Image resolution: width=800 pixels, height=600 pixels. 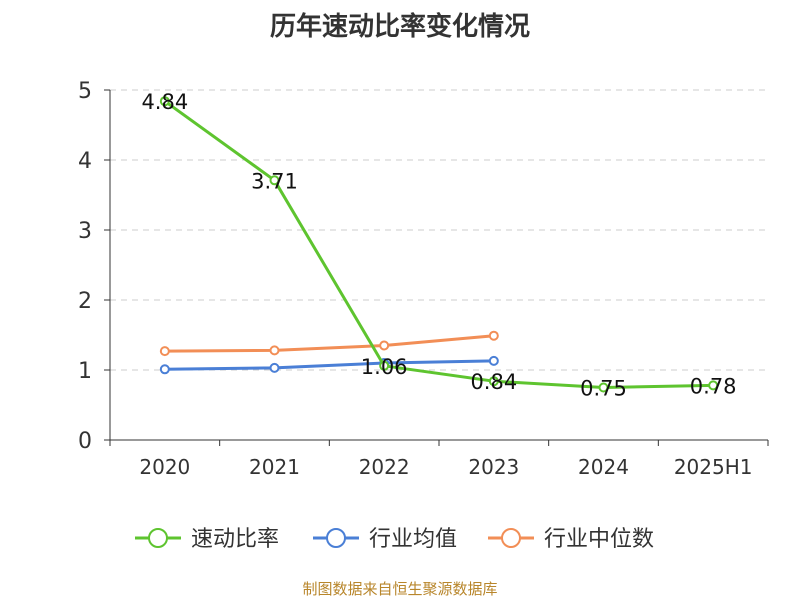 I want to click on data-label: 0.84, so click(x=493, y=382).